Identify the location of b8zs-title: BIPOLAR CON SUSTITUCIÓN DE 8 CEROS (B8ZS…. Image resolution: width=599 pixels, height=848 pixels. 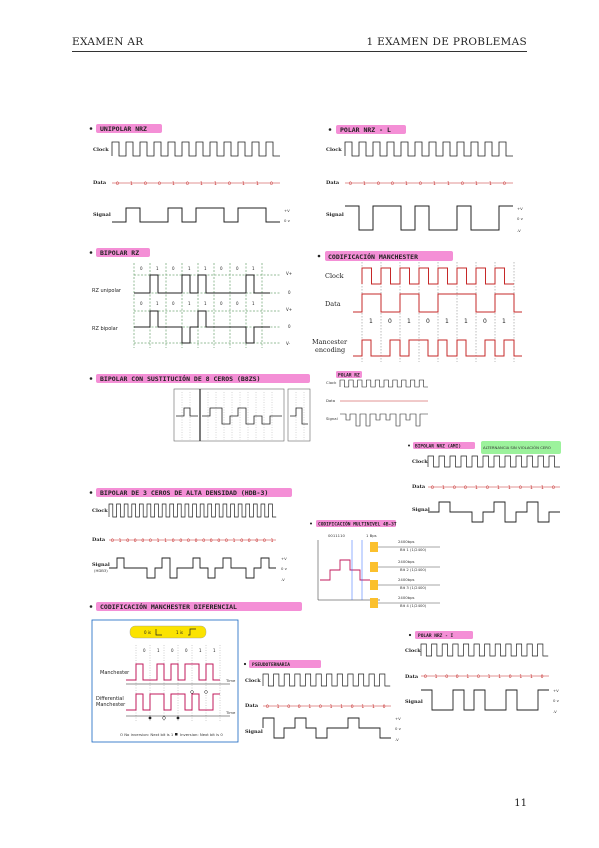
(180, 378).